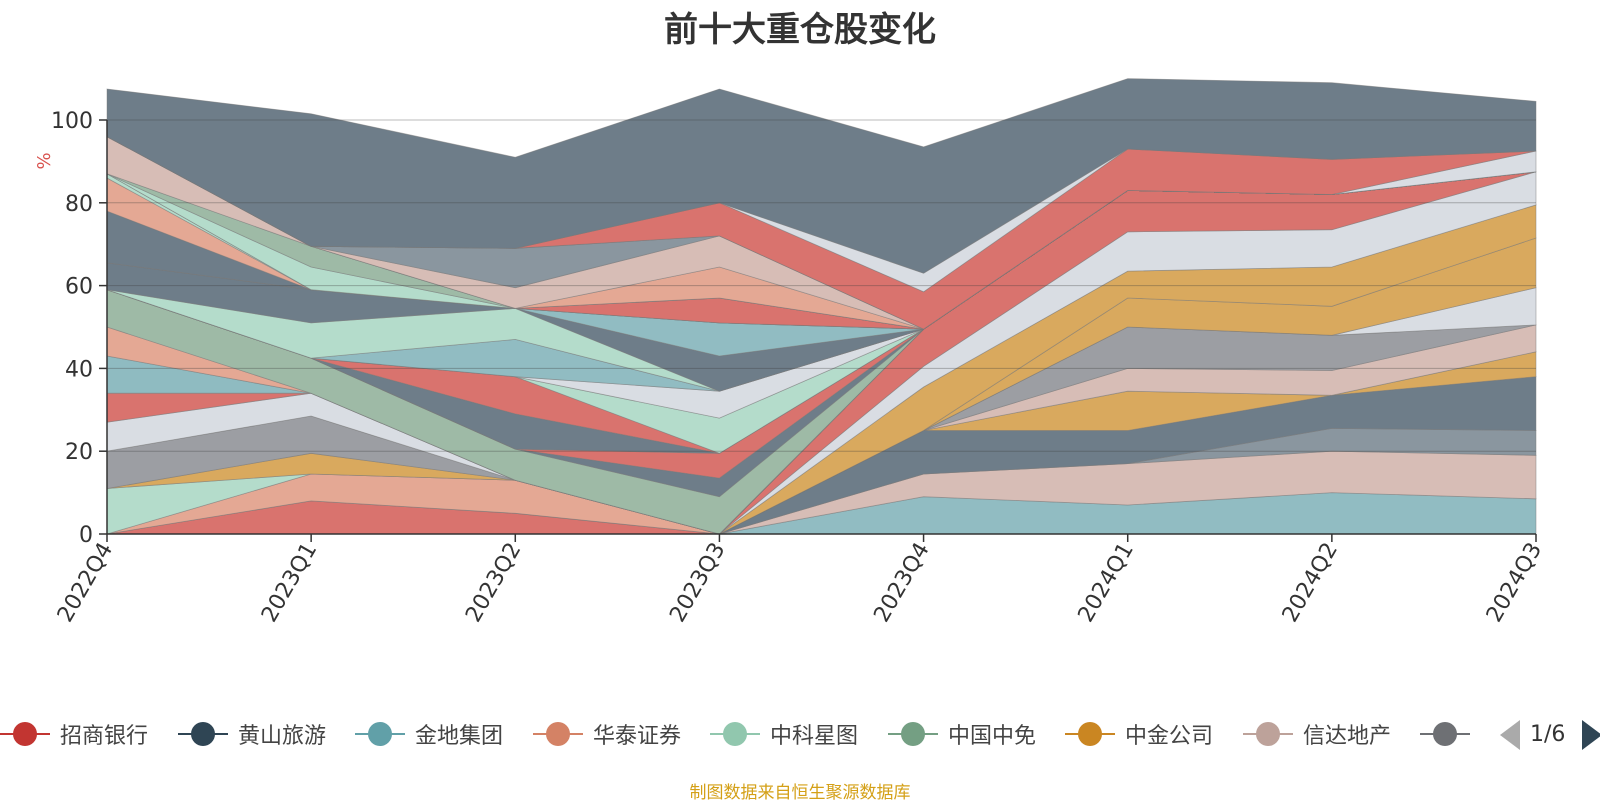 Image resolution: width=1600 pixels, height=803 pixels. Describe the element at coordinates (79, 204) in the screenshot. I see `y-tick-label-80: 80` at that location.